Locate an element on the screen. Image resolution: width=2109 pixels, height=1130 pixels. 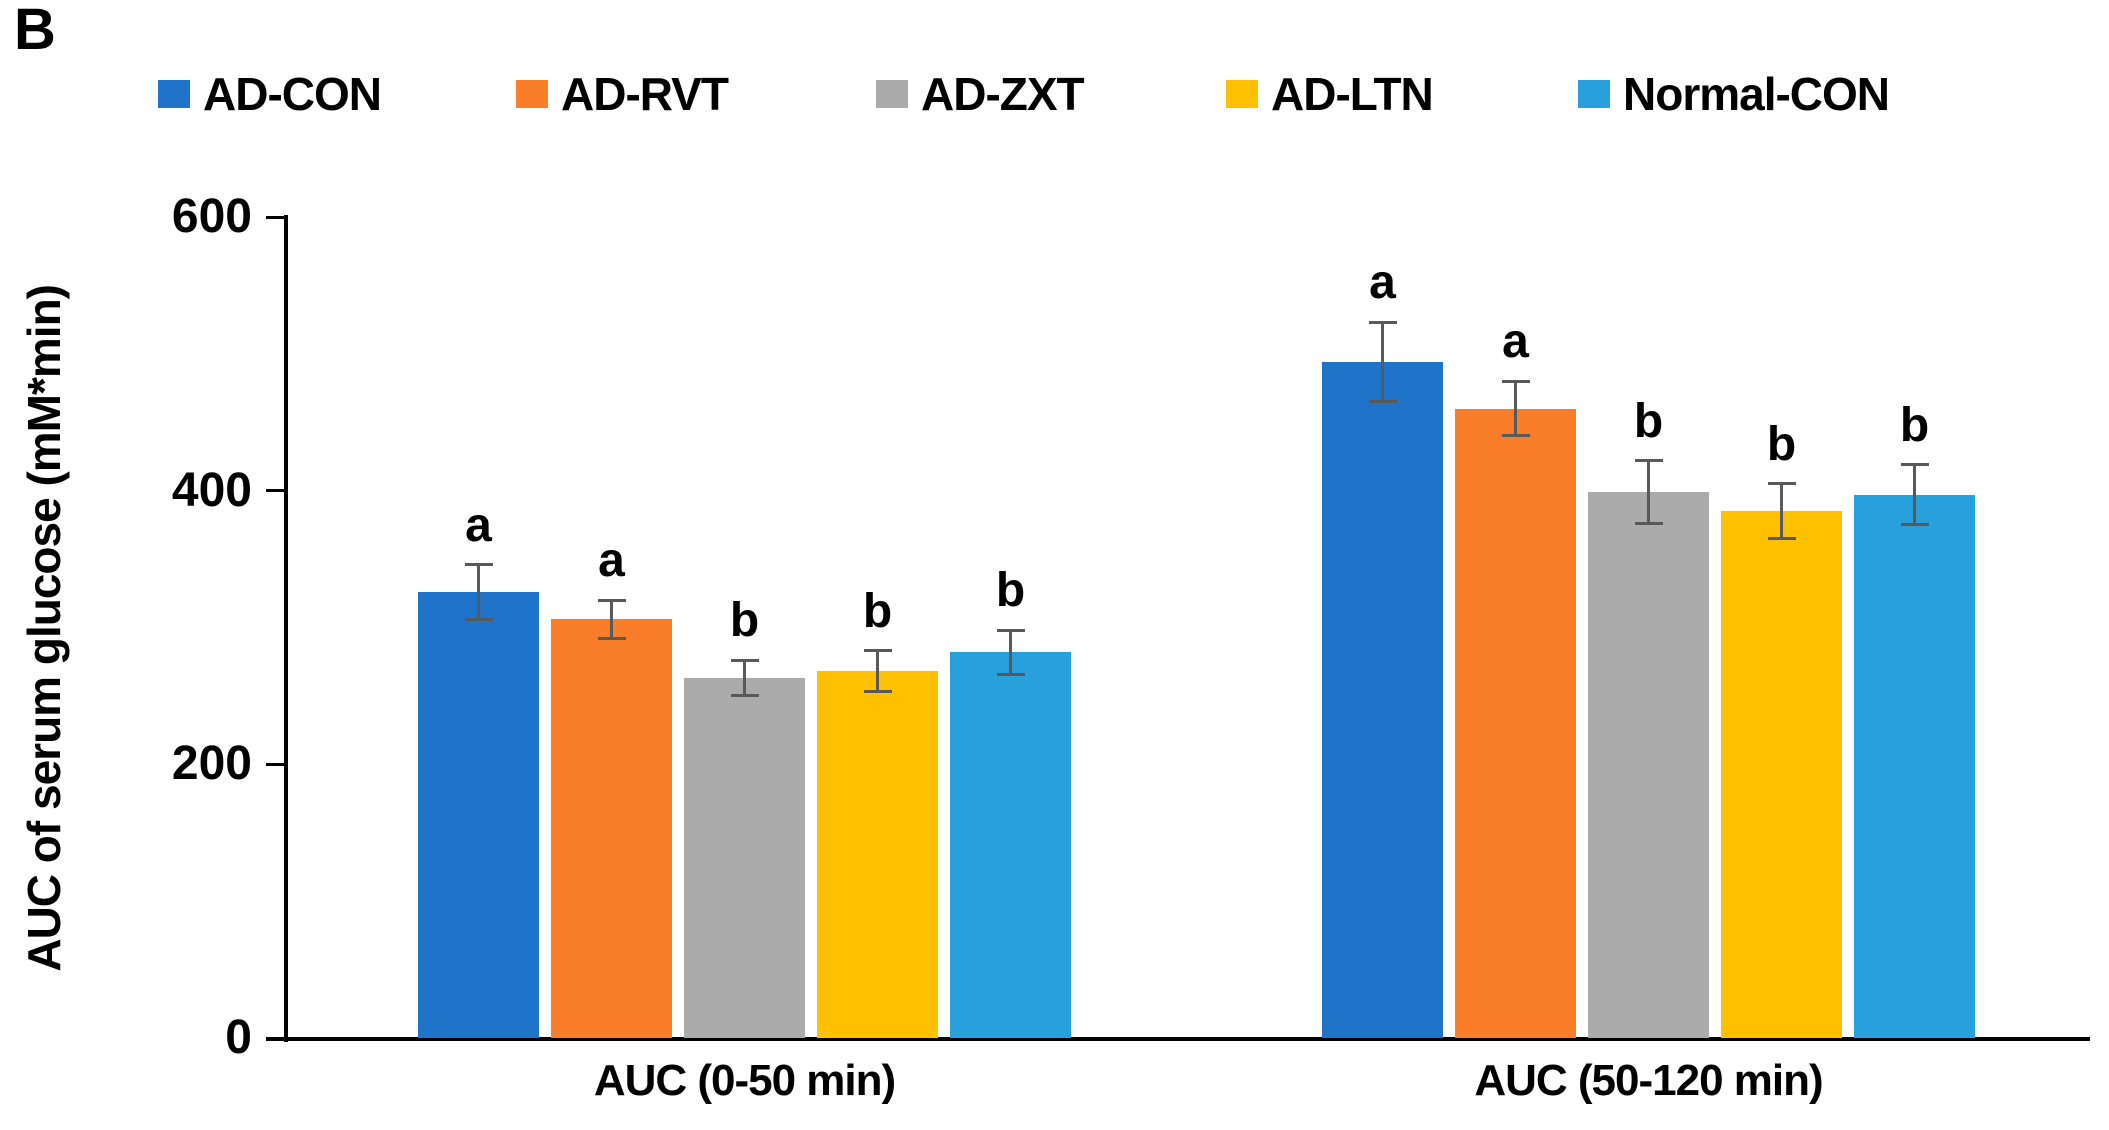
legend-item-ad-ltn: AD-LTN is located at coordinates (1330, 94).